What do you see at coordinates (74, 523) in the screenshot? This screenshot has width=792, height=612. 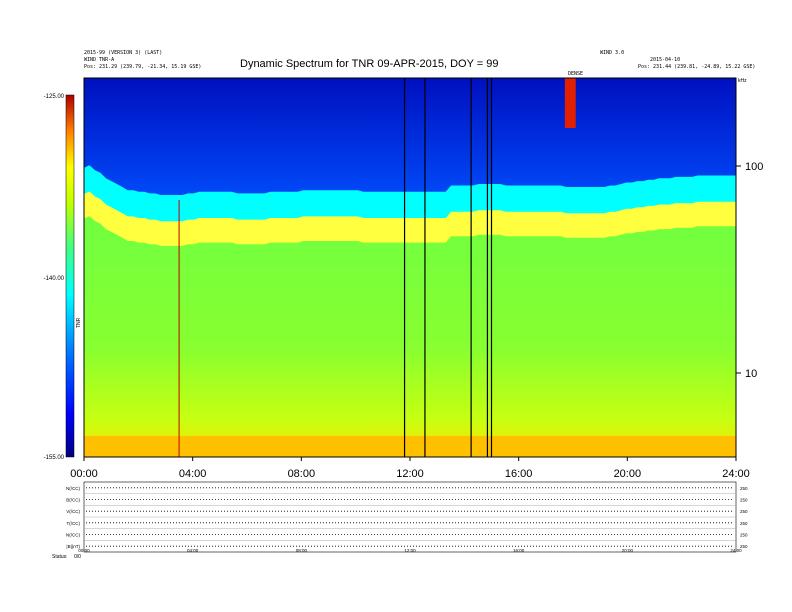 I see `panel-left-label: T(/CC)` at bounding box center [74, 523].